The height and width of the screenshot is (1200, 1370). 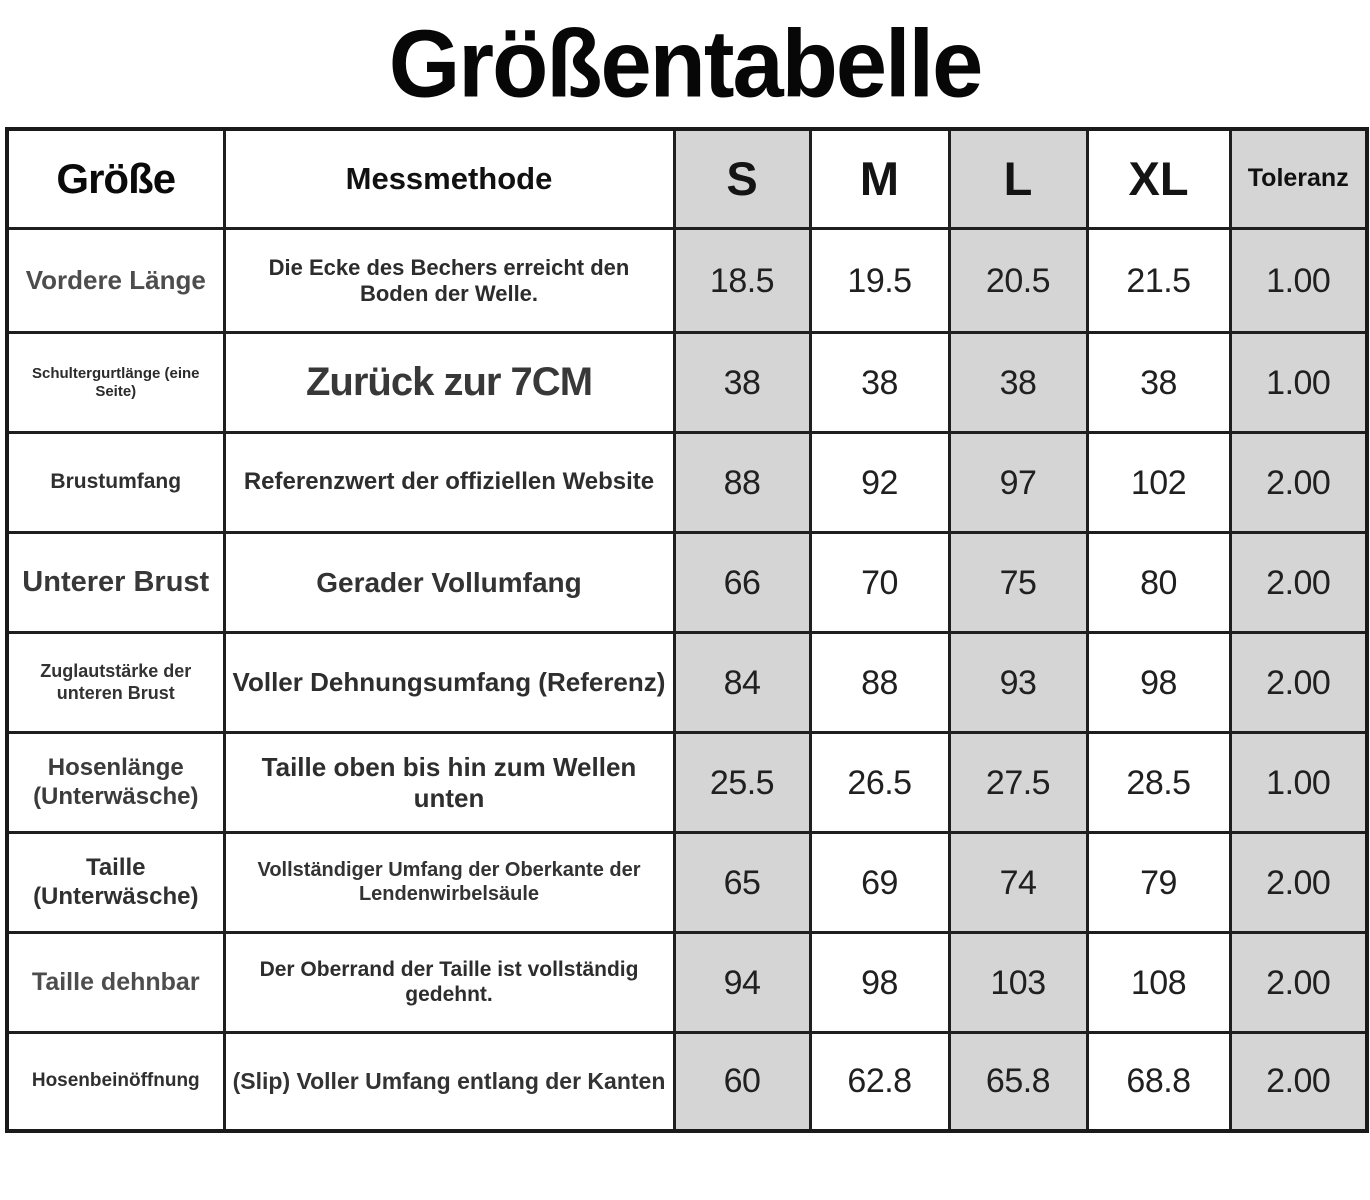 What do you see at coordinates (742, 683) in the screenshot?
I see `size-value-s: 84` at bounding box center [742, 683].